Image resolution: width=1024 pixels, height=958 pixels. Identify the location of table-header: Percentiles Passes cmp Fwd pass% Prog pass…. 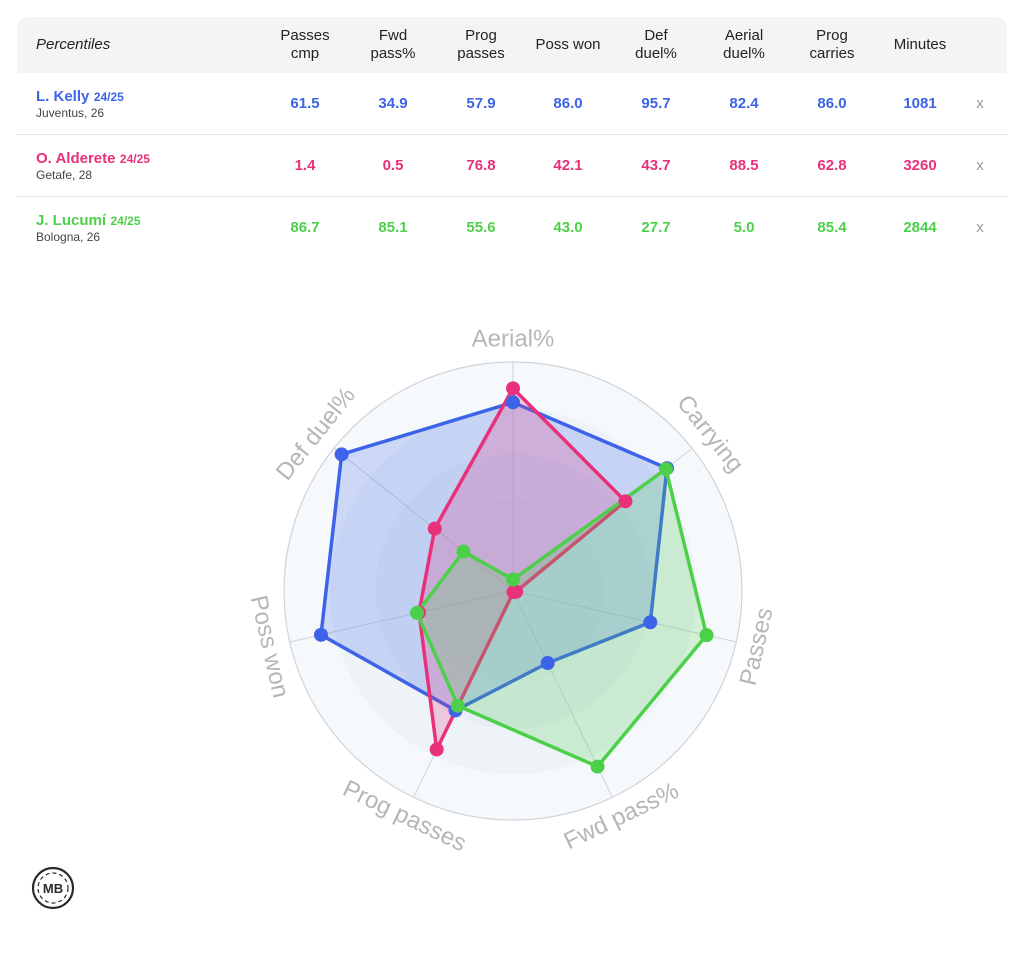
(512, 45).